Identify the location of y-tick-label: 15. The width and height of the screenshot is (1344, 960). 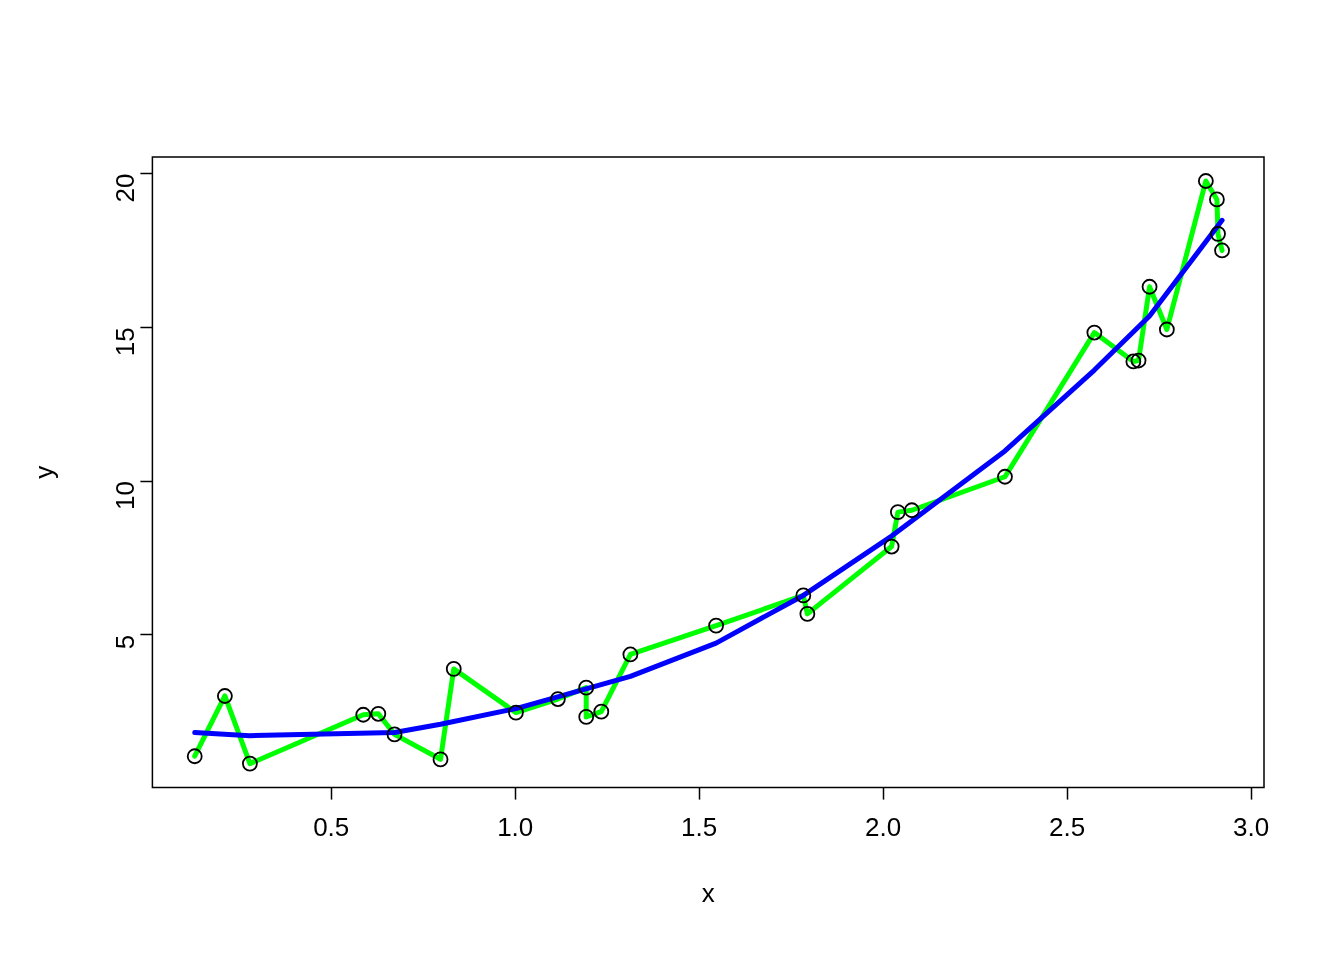
(124, 342).